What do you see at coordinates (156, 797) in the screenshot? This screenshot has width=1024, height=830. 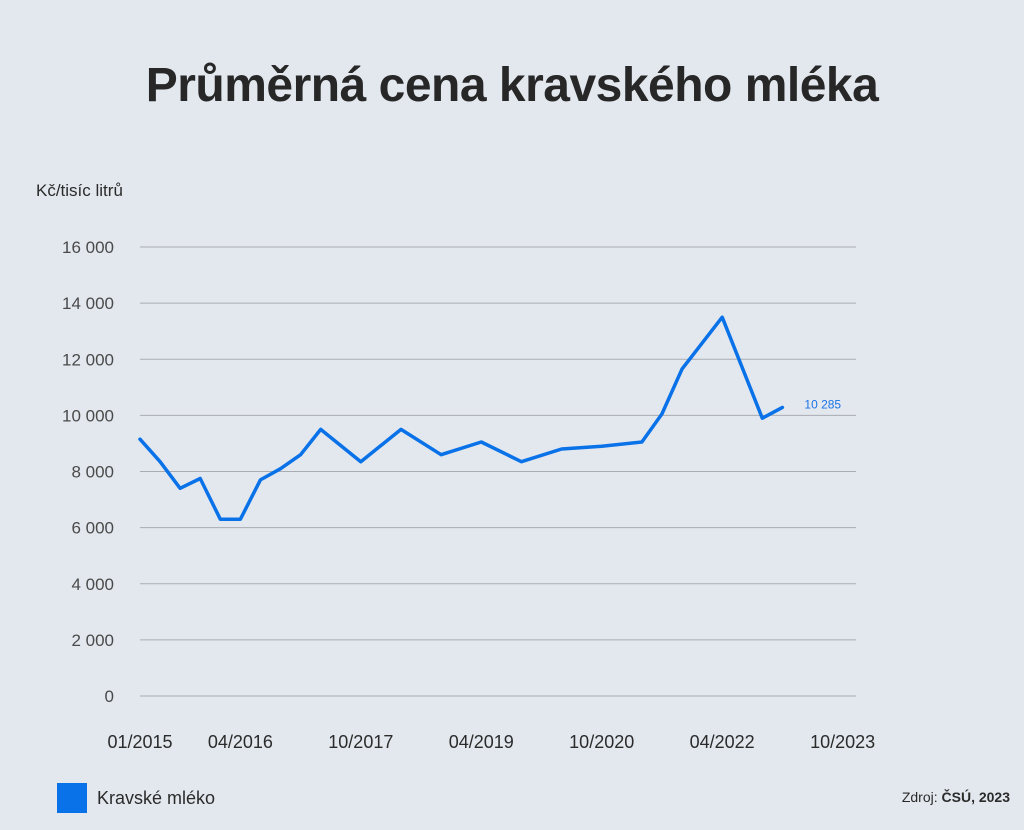 I see `legend-label: Kravské mléko` at bounding box center [156, 797].